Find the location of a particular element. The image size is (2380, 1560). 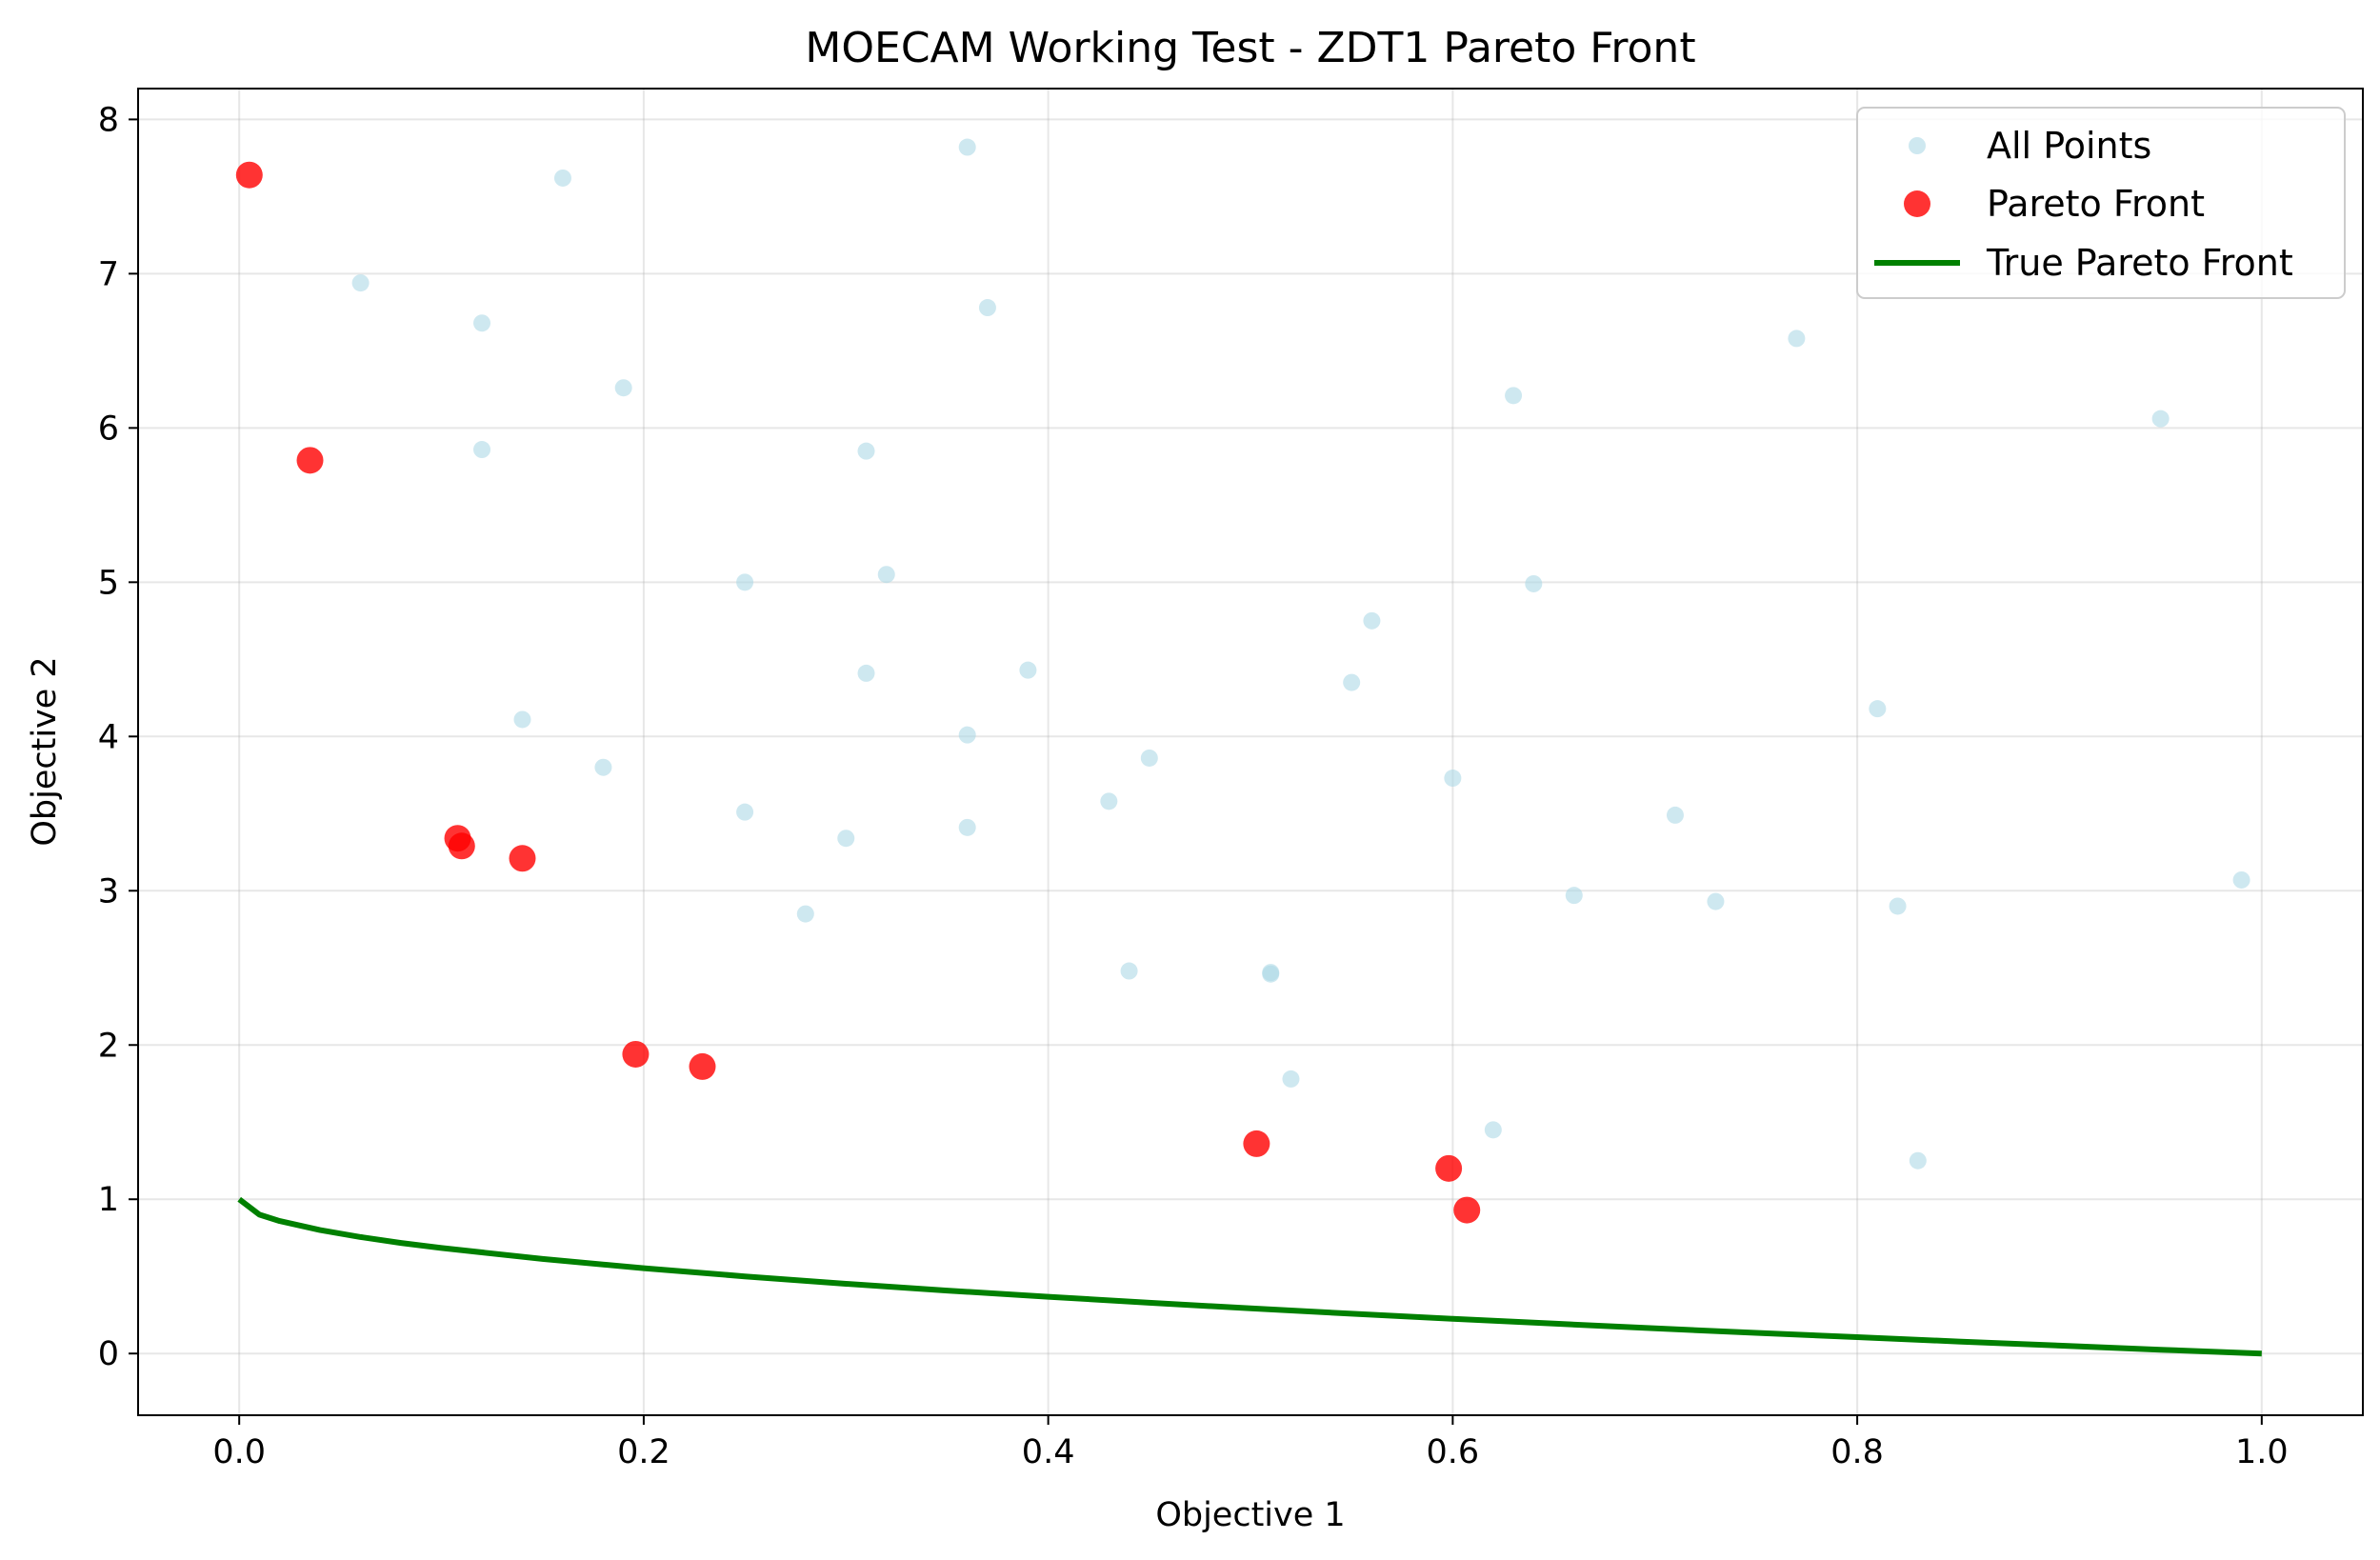

x-axis-label: Objective 1 is located at coordinates (1250, 1515).